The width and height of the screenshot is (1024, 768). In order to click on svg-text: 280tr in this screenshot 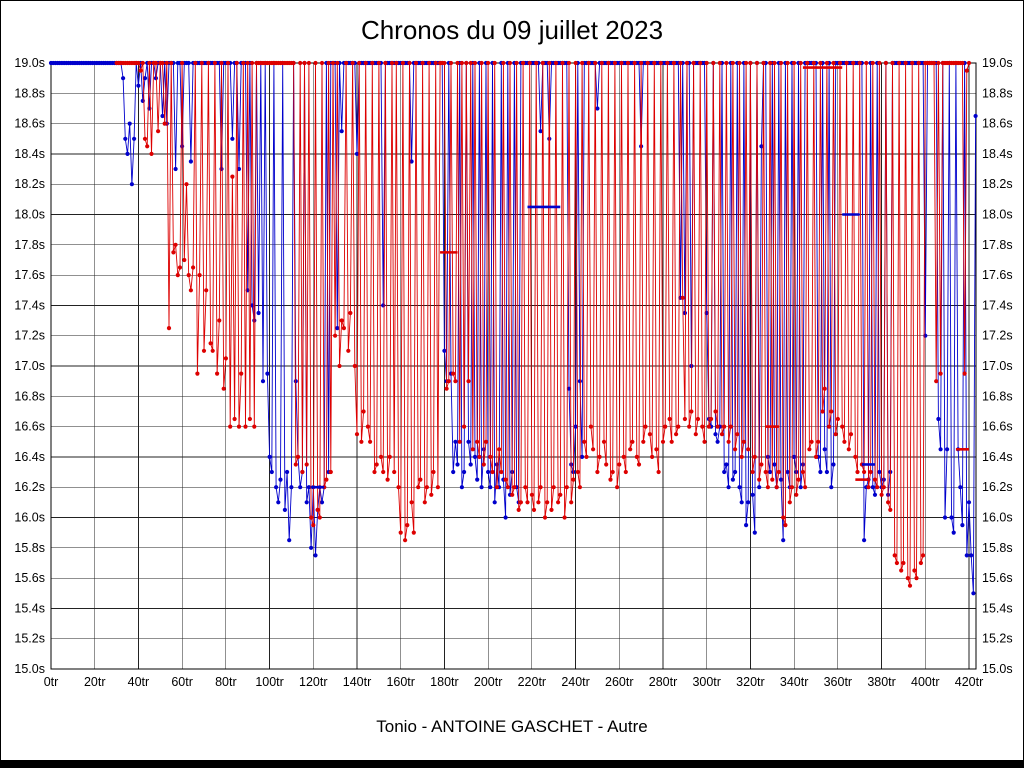, I will do `click(663, 682)`.